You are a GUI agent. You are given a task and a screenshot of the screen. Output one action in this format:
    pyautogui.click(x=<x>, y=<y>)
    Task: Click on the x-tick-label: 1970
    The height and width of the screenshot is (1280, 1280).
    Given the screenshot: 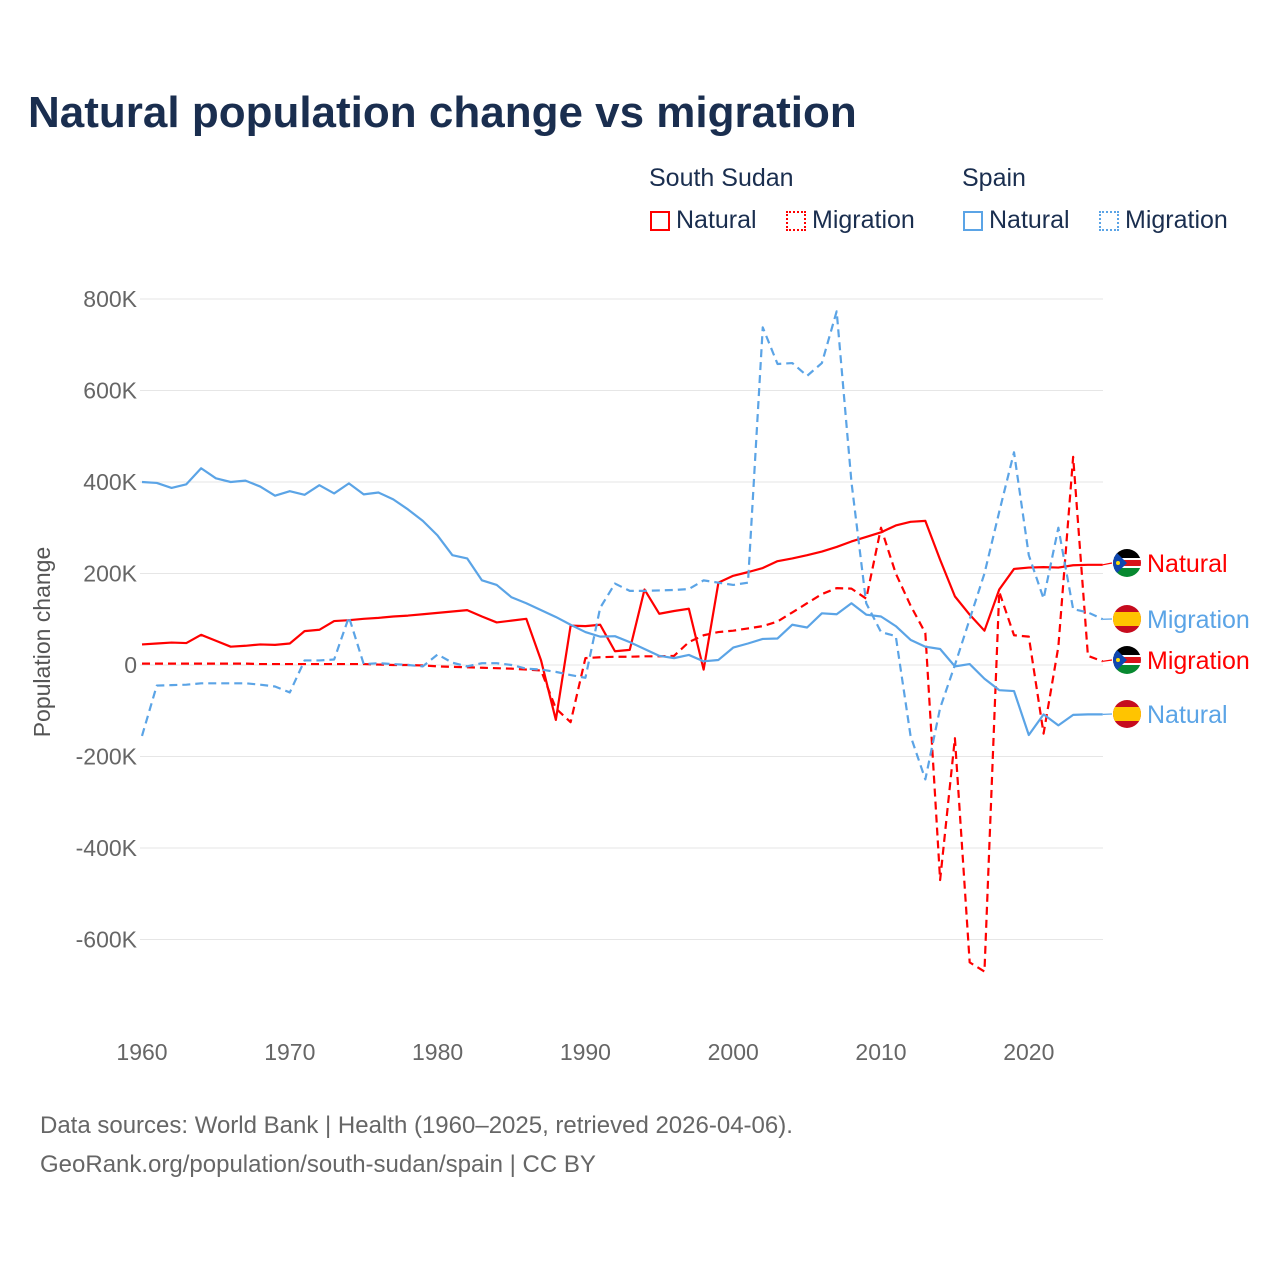 What is the action you would take?
    pyautogui.click(x=289, y=1052)
    